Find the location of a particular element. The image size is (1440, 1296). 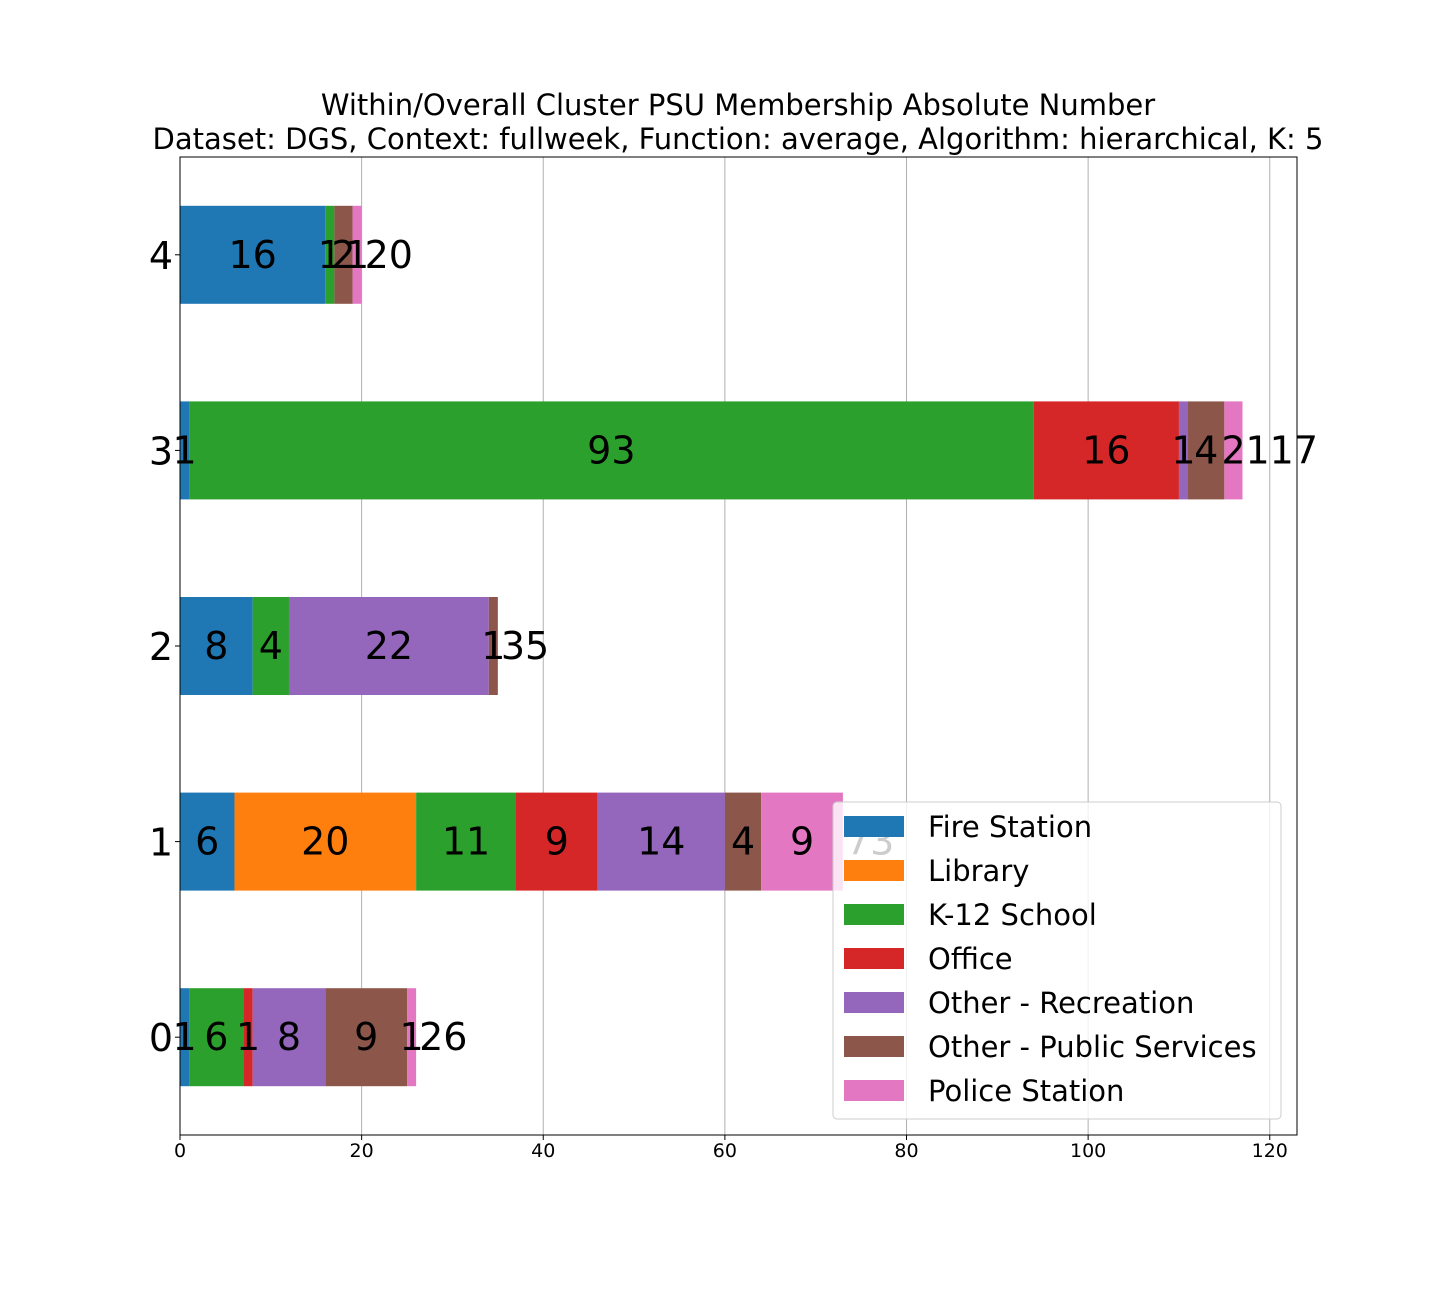

bar-value-label: 20 is located at coordinates (325, 842).